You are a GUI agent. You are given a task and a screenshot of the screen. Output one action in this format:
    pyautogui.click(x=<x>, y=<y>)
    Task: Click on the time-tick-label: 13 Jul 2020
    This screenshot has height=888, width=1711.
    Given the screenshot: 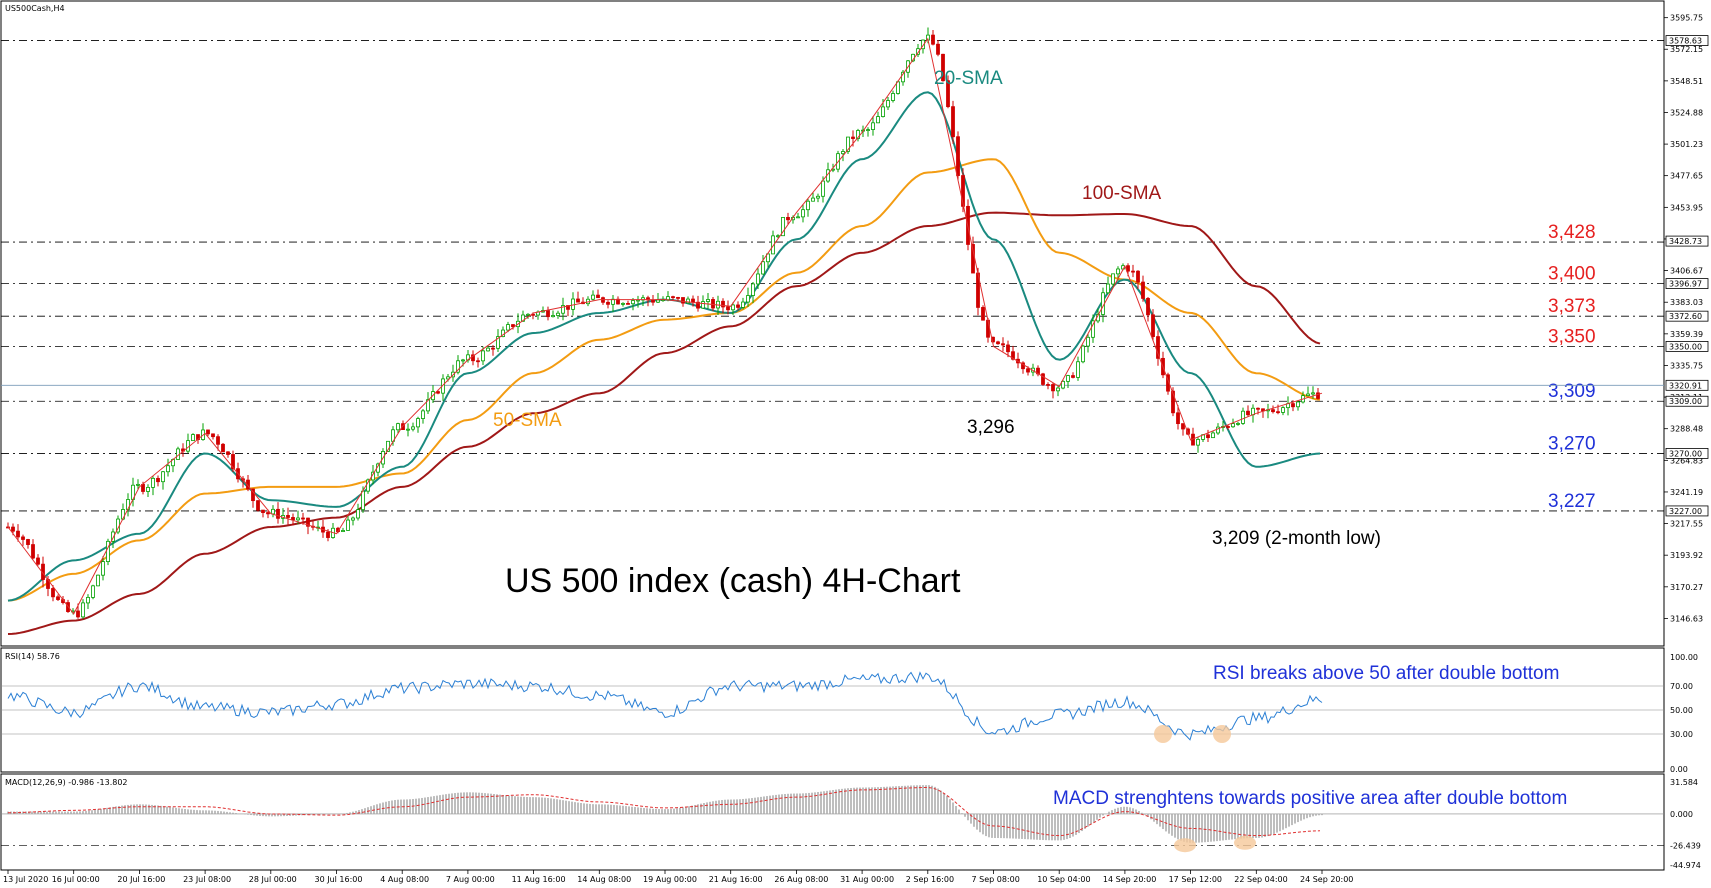 What is the action you would take?
    pyautogui.click(x=25, y=879)
    